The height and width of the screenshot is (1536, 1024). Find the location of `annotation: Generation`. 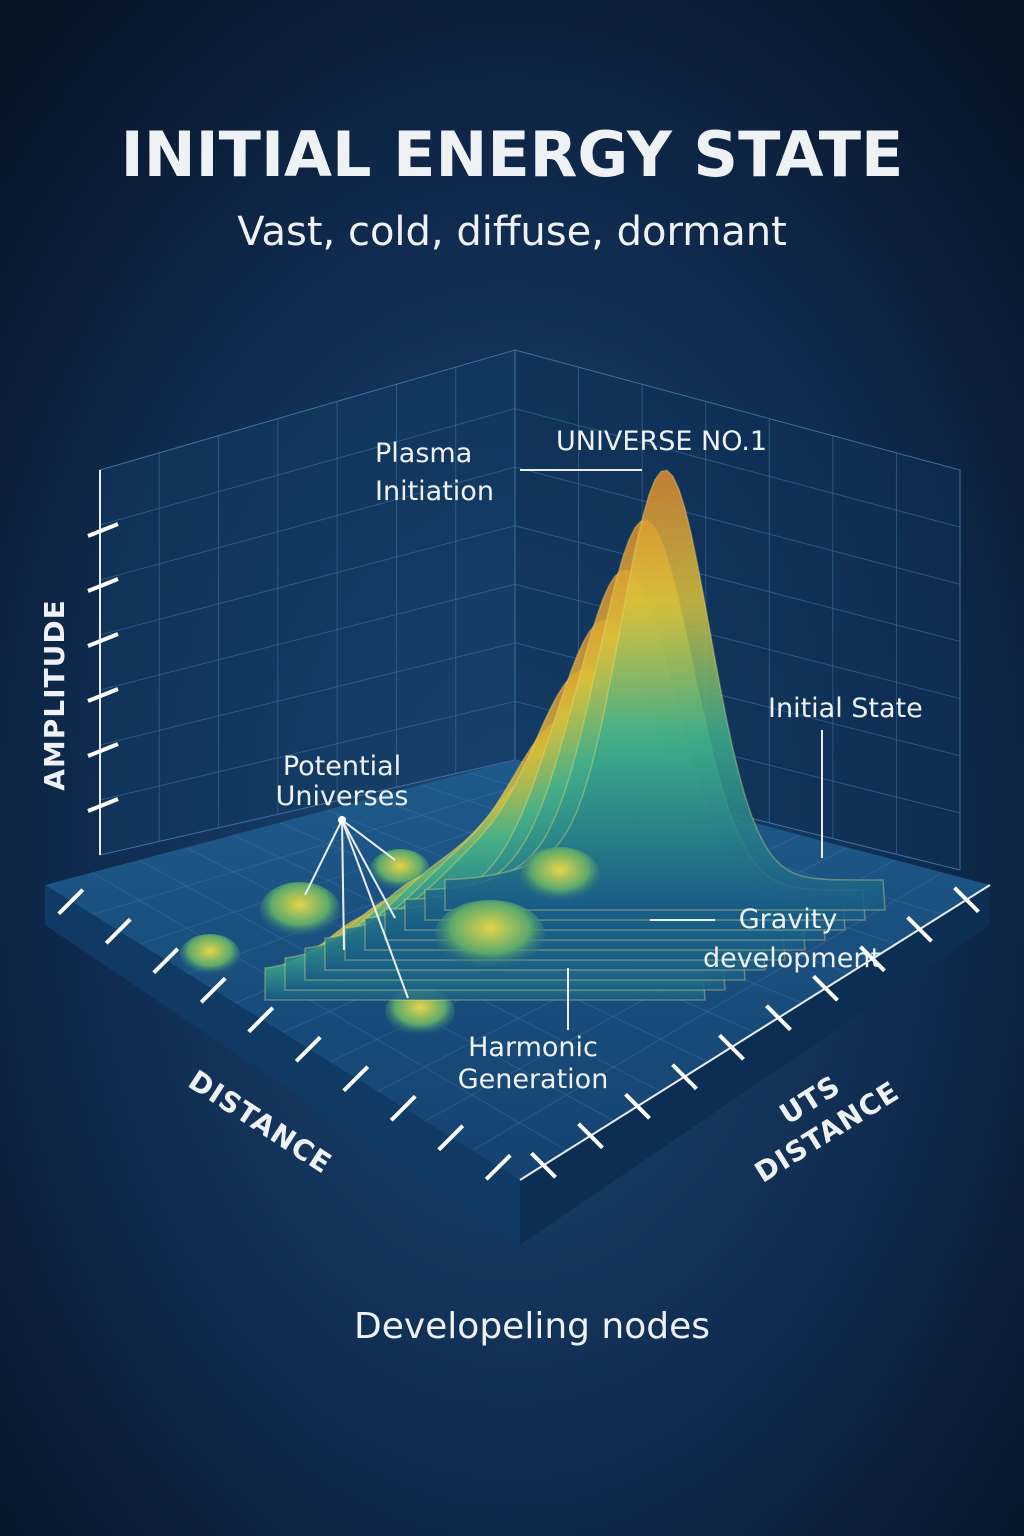

annotation: Generation is located at coordinates (533, 1079).